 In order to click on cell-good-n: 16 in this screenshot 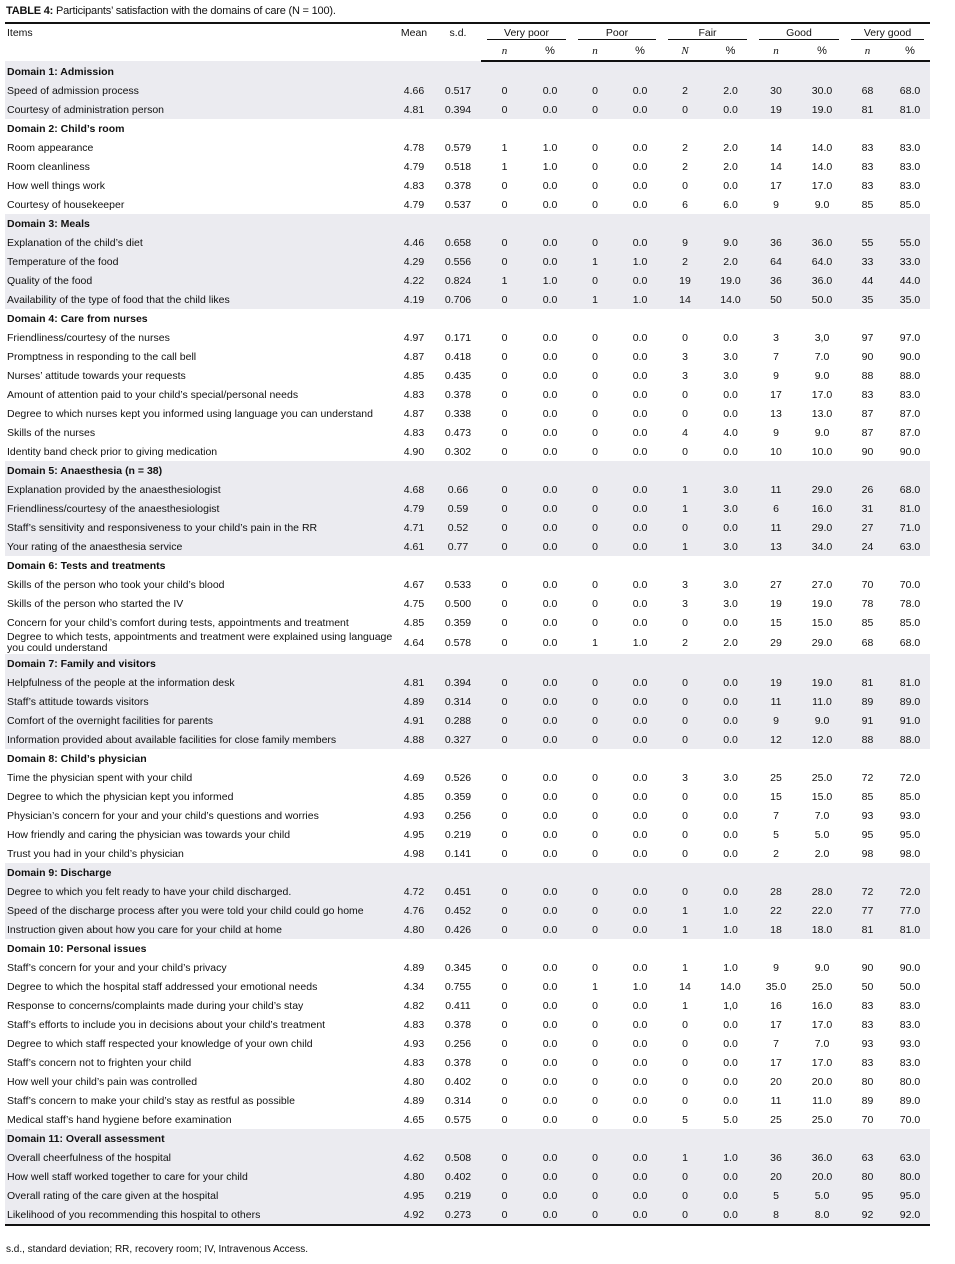, I will do `click(776, 1005)`.